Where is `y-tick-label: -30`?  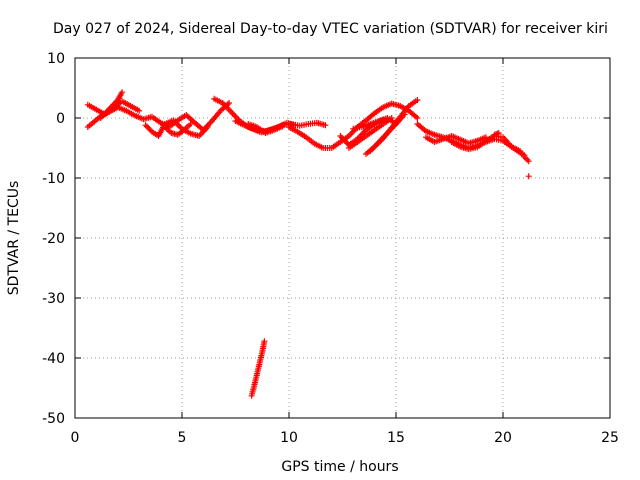
y-tick-label: -30 is located at coordinates (53, 299).